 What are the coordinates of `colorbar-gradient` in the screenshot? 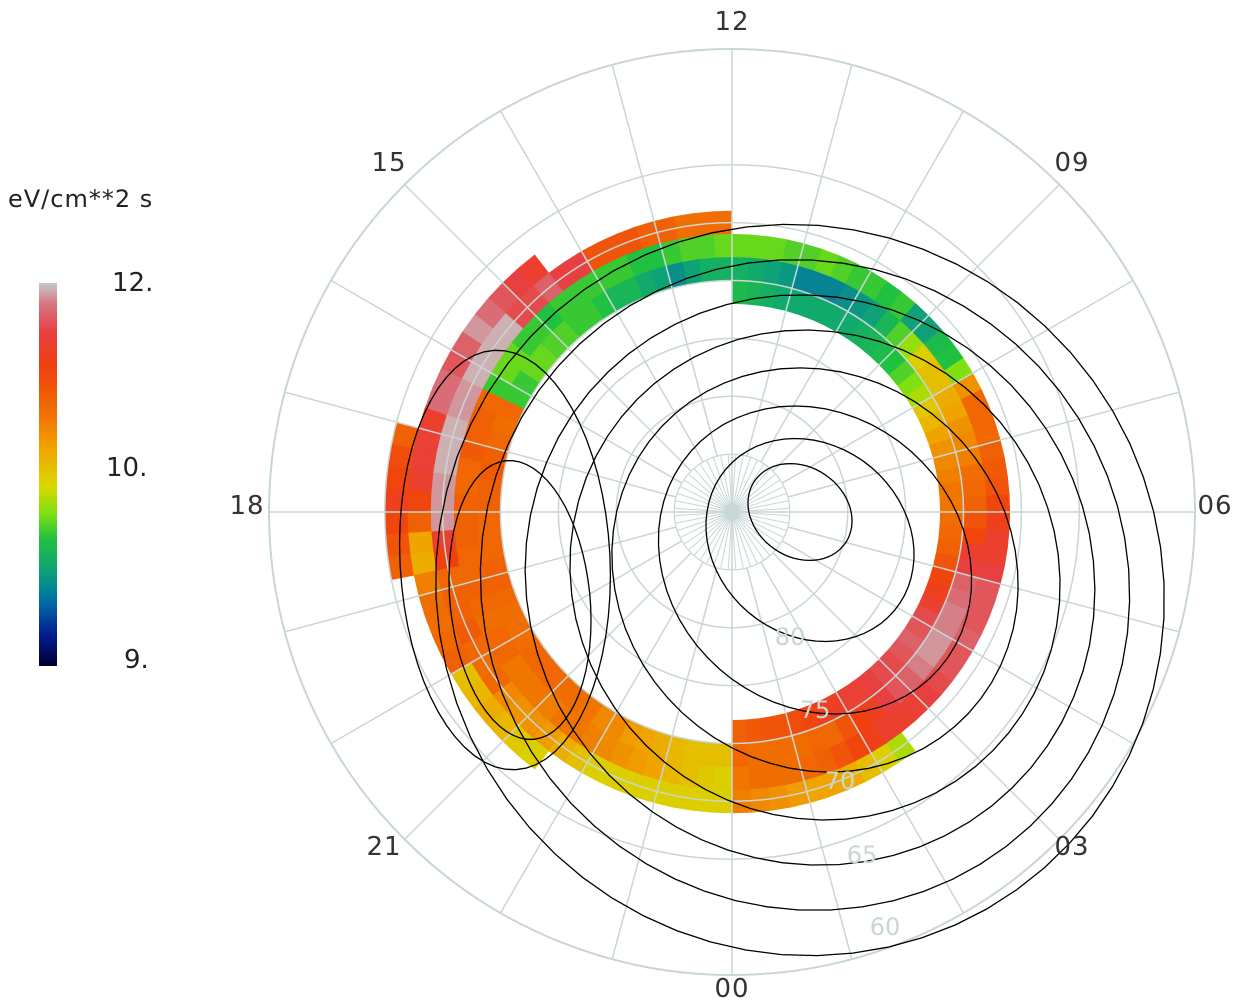 It's located at (48, 474).